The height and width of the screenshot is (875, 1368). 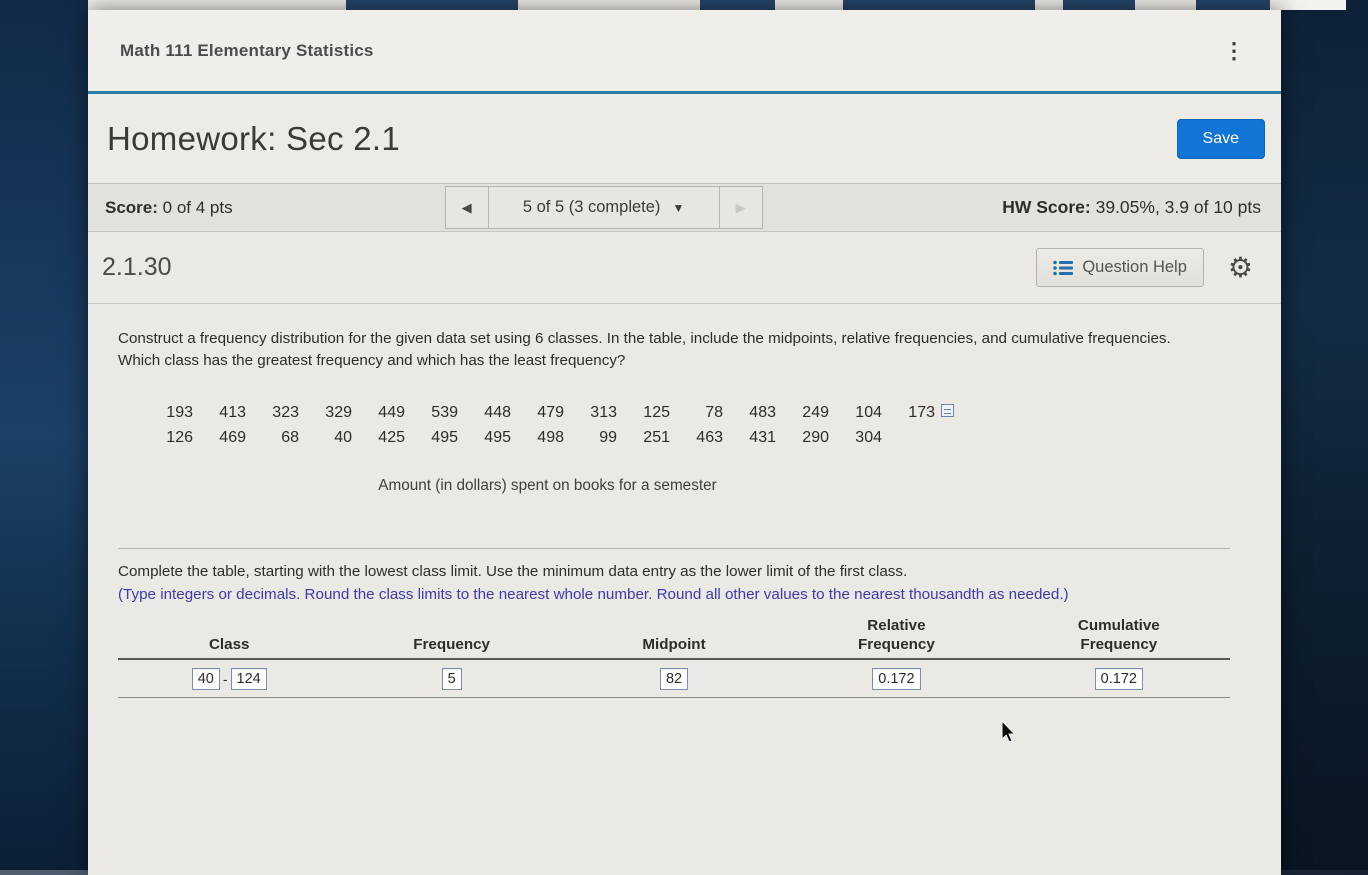 I want to click on data-value: 40, so click(x=343, y=437).